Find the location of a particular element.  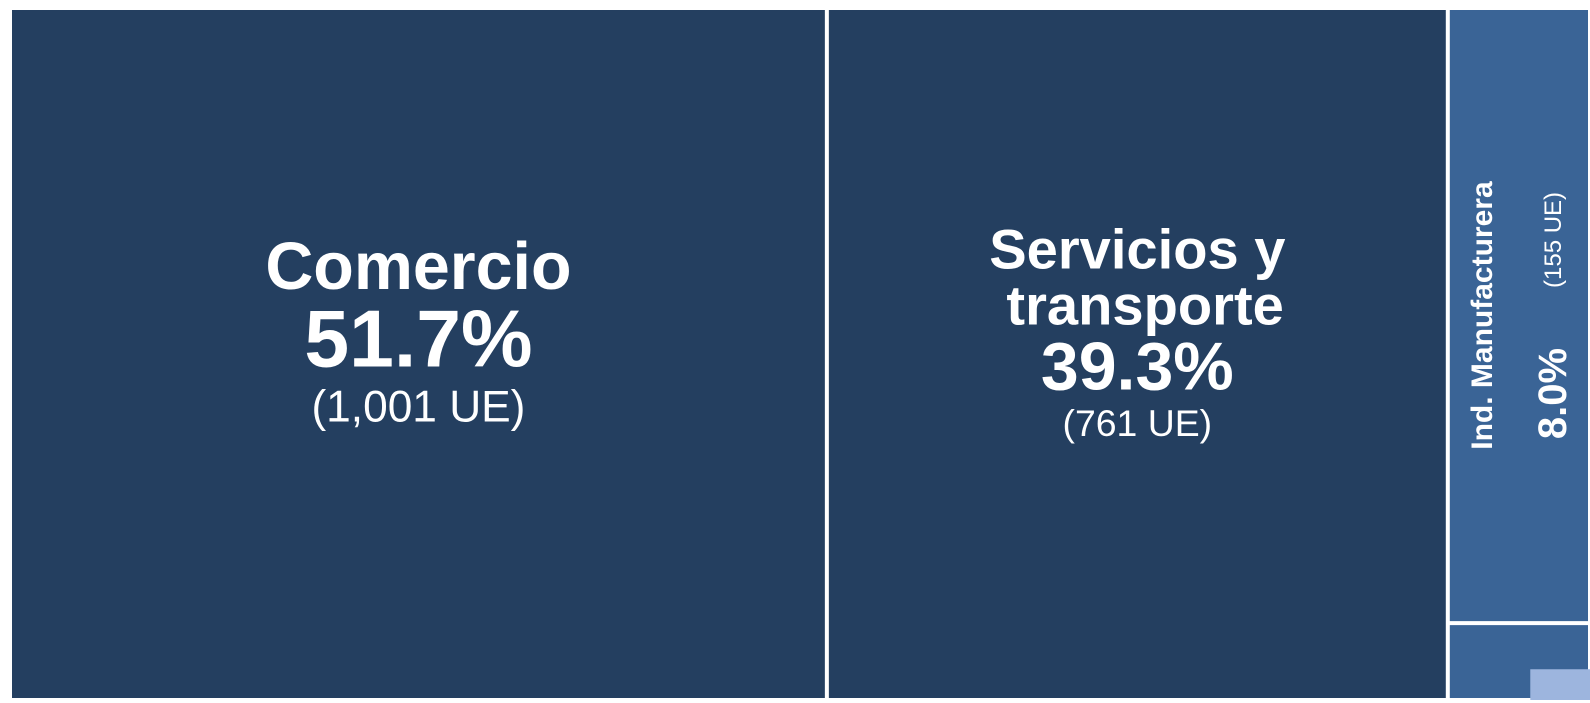

percent-label: 8.0% is located at coordinates (1552, 393).